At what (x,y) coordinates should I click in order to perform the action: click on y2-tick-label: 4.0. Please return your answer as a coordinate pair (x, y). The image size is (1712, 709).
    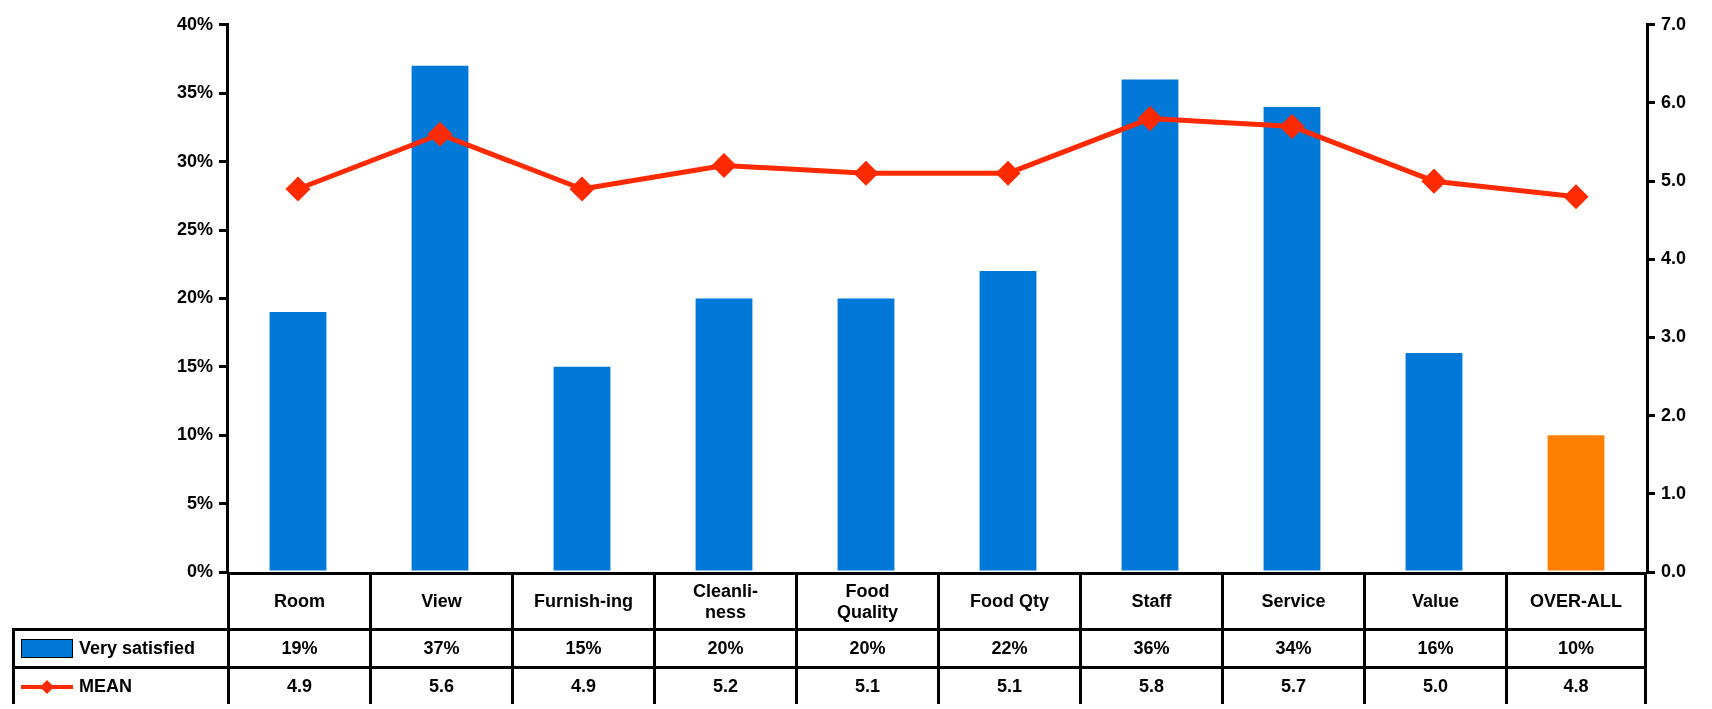
    Looking at the image, I should click on (1674, 258).